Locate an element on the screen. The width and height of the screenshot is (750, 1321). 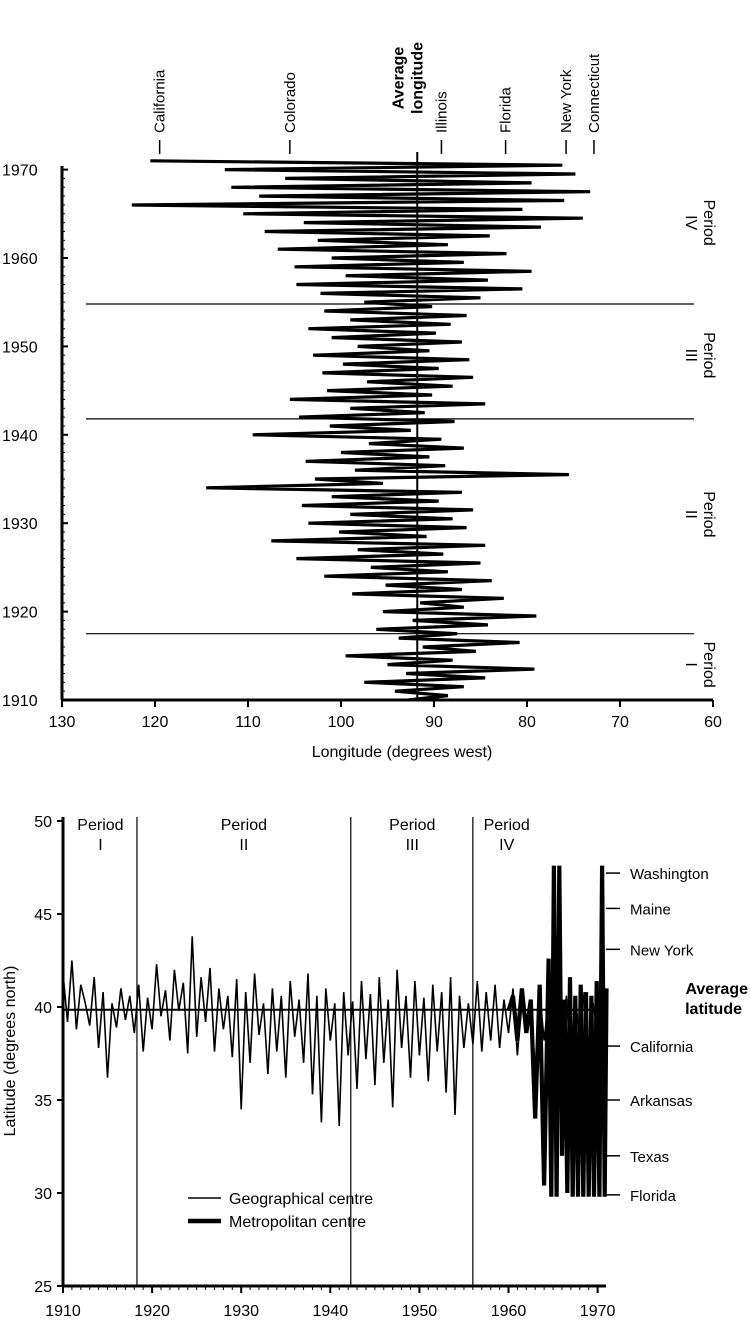
x-tick-label: 80 is located at coordinates (527, 722).